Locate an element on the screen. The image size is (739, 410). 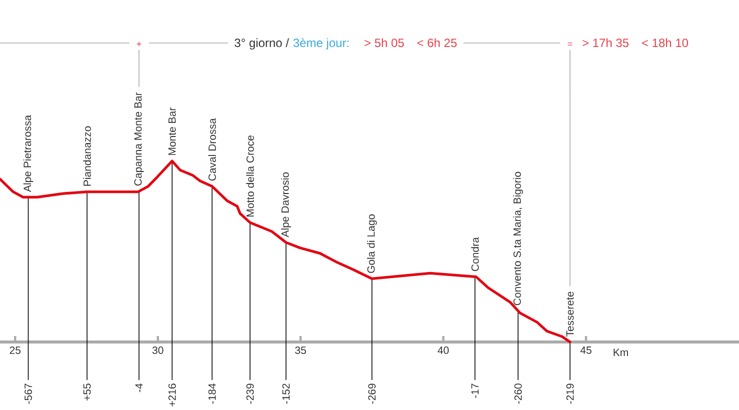
ref-line-label: Convento S.ta Maria, Bigorio is located at coordinates (518, 239).